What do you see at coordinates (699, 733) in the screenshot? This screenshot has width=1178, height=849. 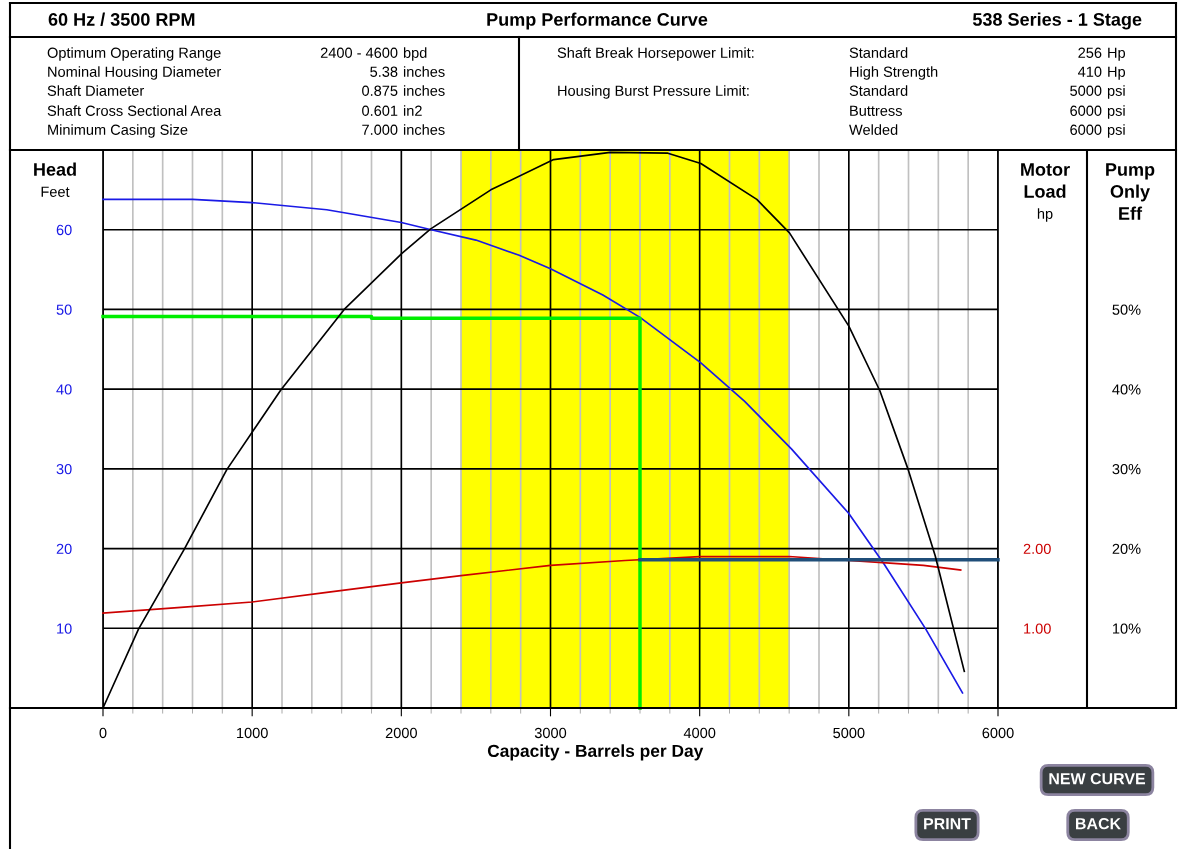 I see `x-tick-label: 4000` at bounding box center [699, 733].